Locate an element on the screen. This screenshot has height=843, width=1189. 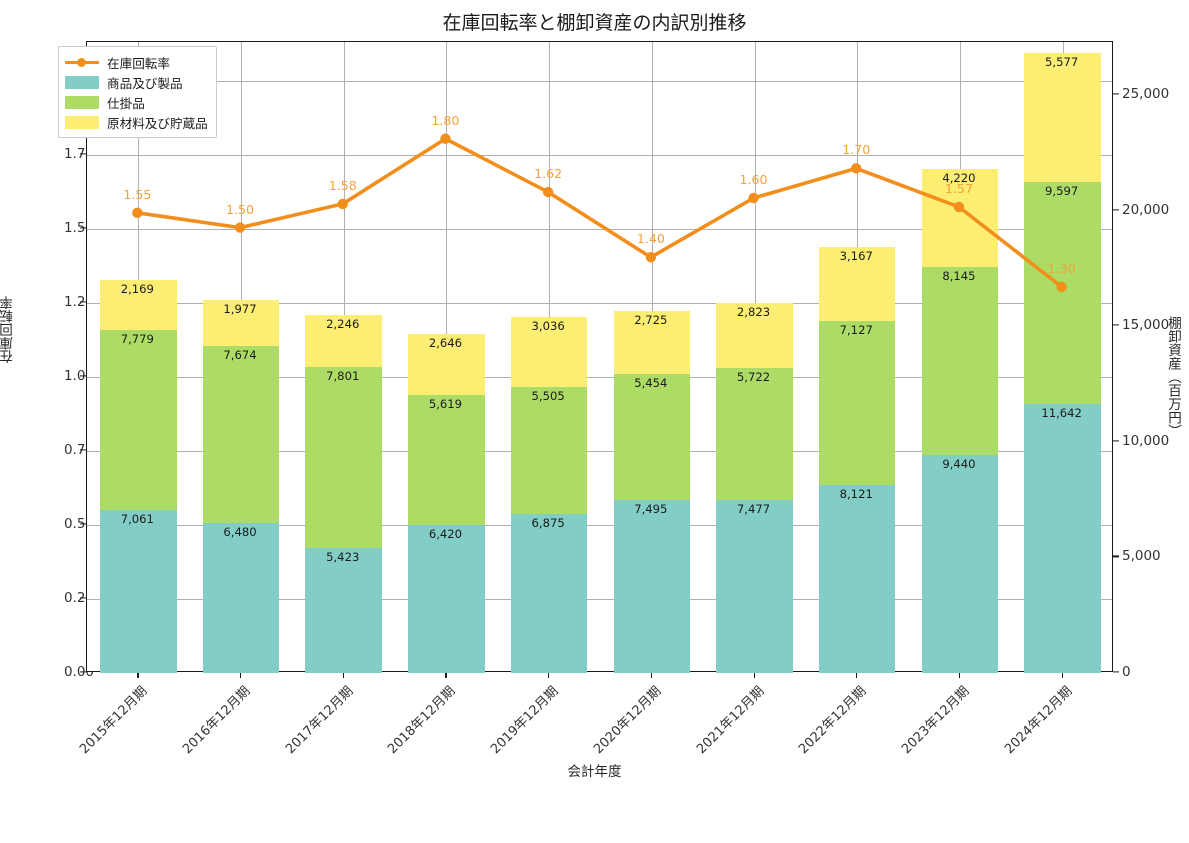
y-axis-right-label: 棚卸資産（百万円） is located at coordinates (1173, 377).